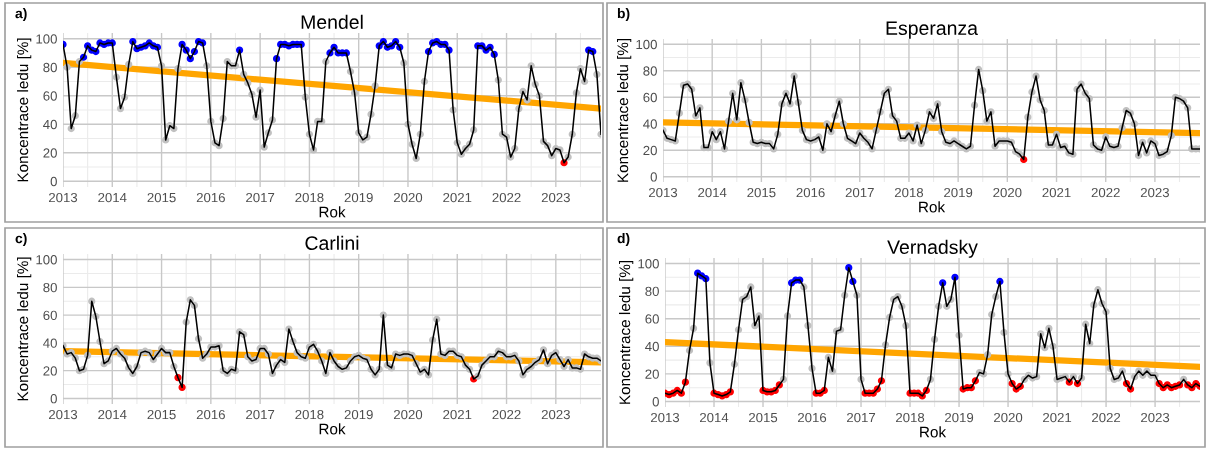 This screenshot has width=1210, height=450. Describe the element at coordinates (623, 239) in the screenshot. I see `text: d)` at that location.